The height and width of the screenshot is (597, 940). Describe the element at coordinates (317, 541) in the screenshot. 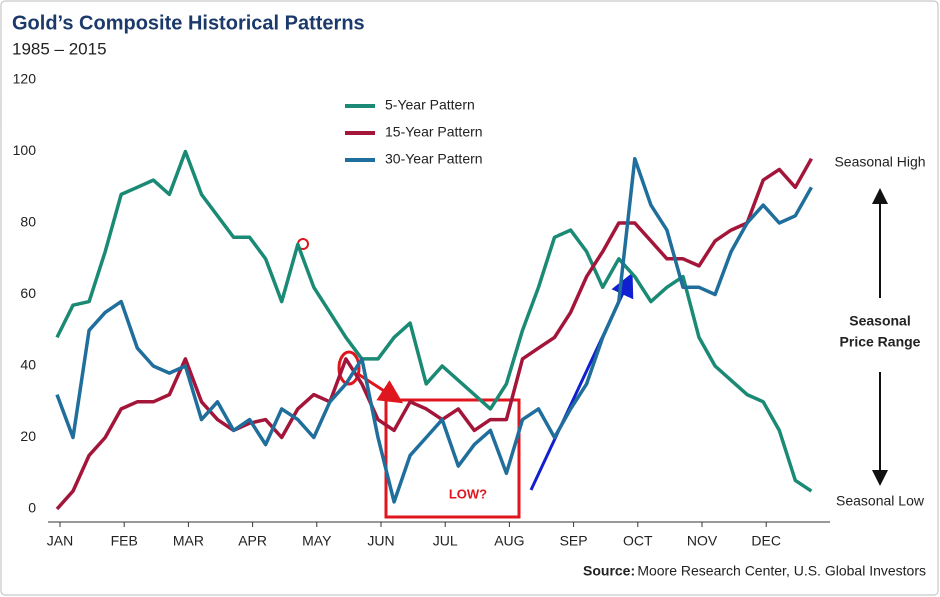

I see `x-tick-label: MAY` at that location.